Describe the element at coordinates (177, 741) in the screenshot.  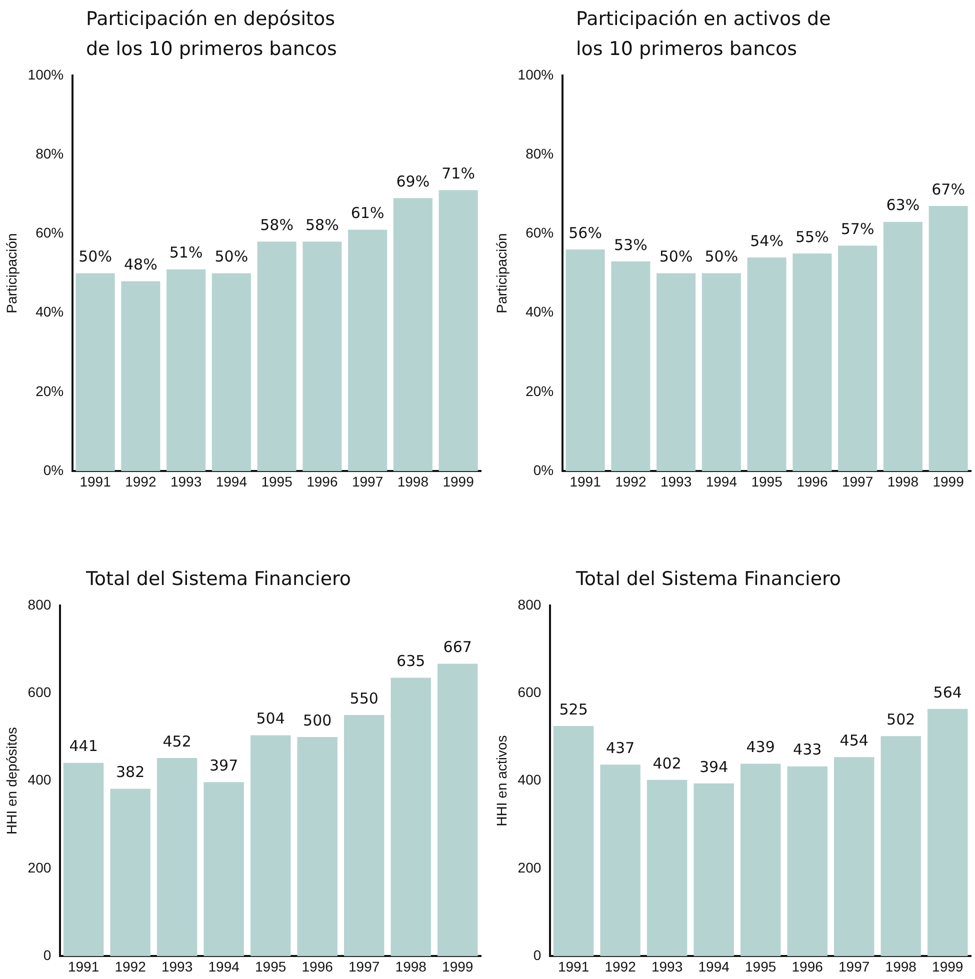
I see `data-label: 452` at that location.